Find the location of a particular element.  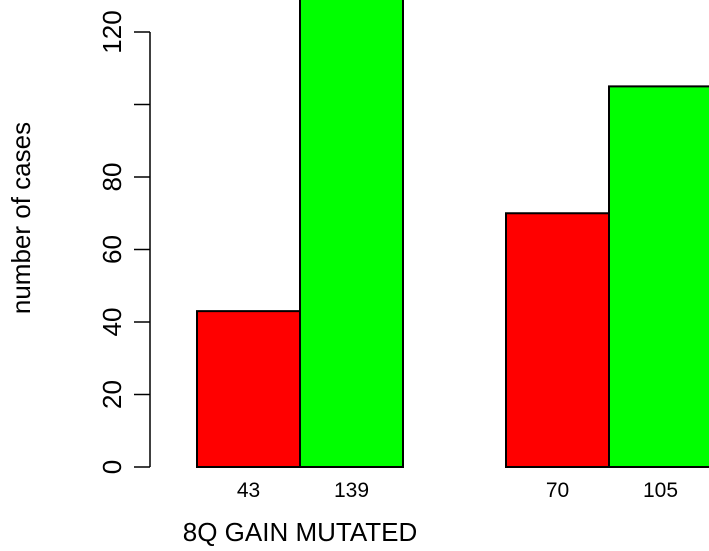

y-tick-label: 80 is located at coordinates (112, 177).